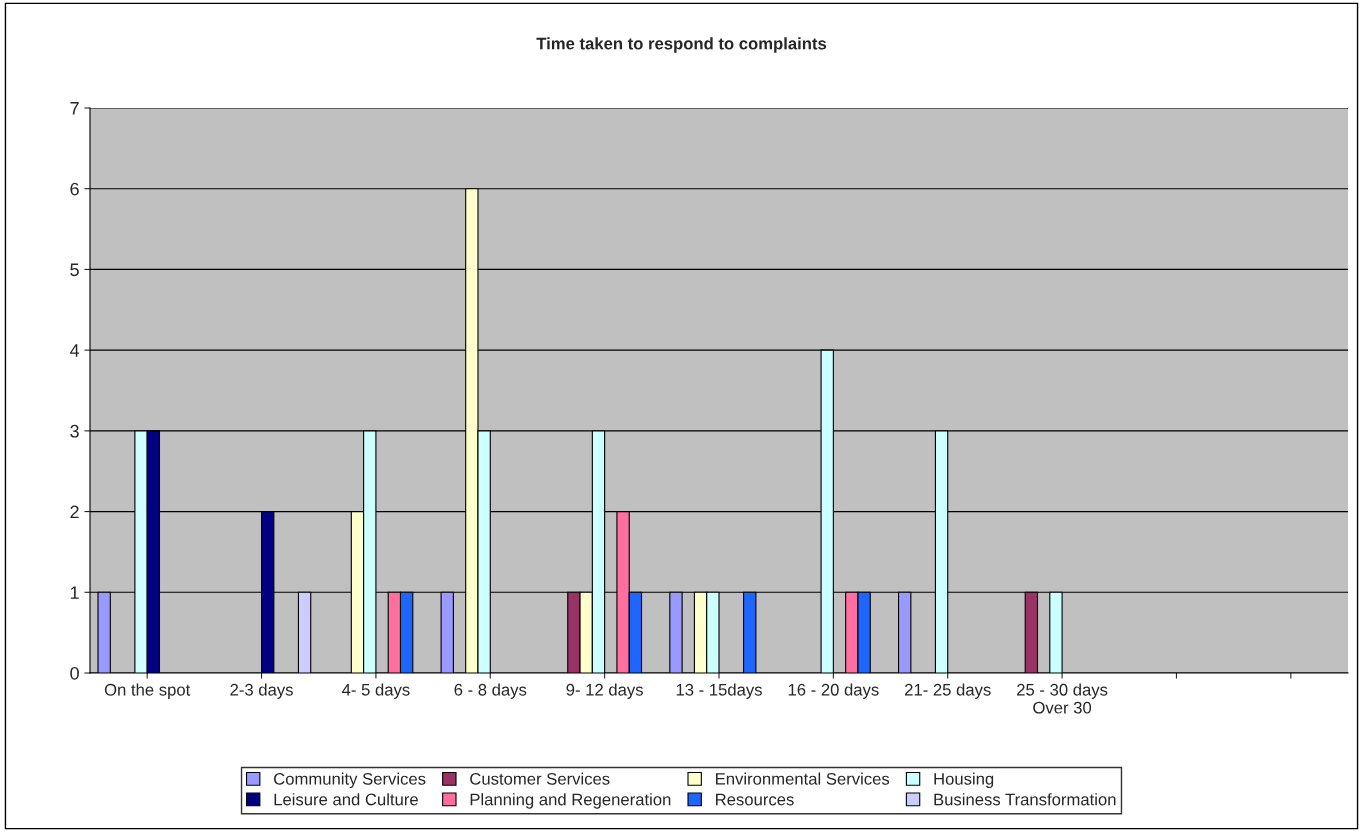  Describe the element at coordinates (74, 592) in the screenshot. I see `y-tick-label: 1` at that location.